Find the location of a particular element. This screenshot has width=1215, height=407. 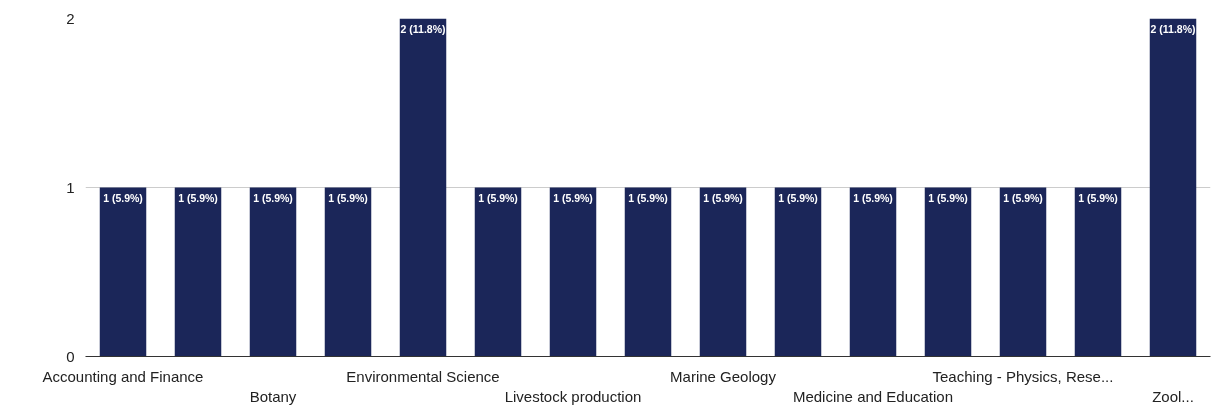

x-tick-label: Accounting and Finance is located at coordinates (123, 376).